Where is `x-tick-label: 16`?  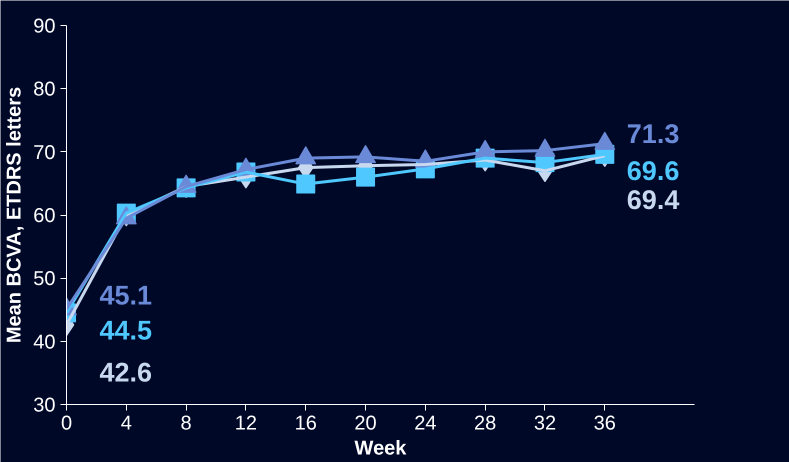
x-tick-label: 16 is located at coordinates (305, 423).